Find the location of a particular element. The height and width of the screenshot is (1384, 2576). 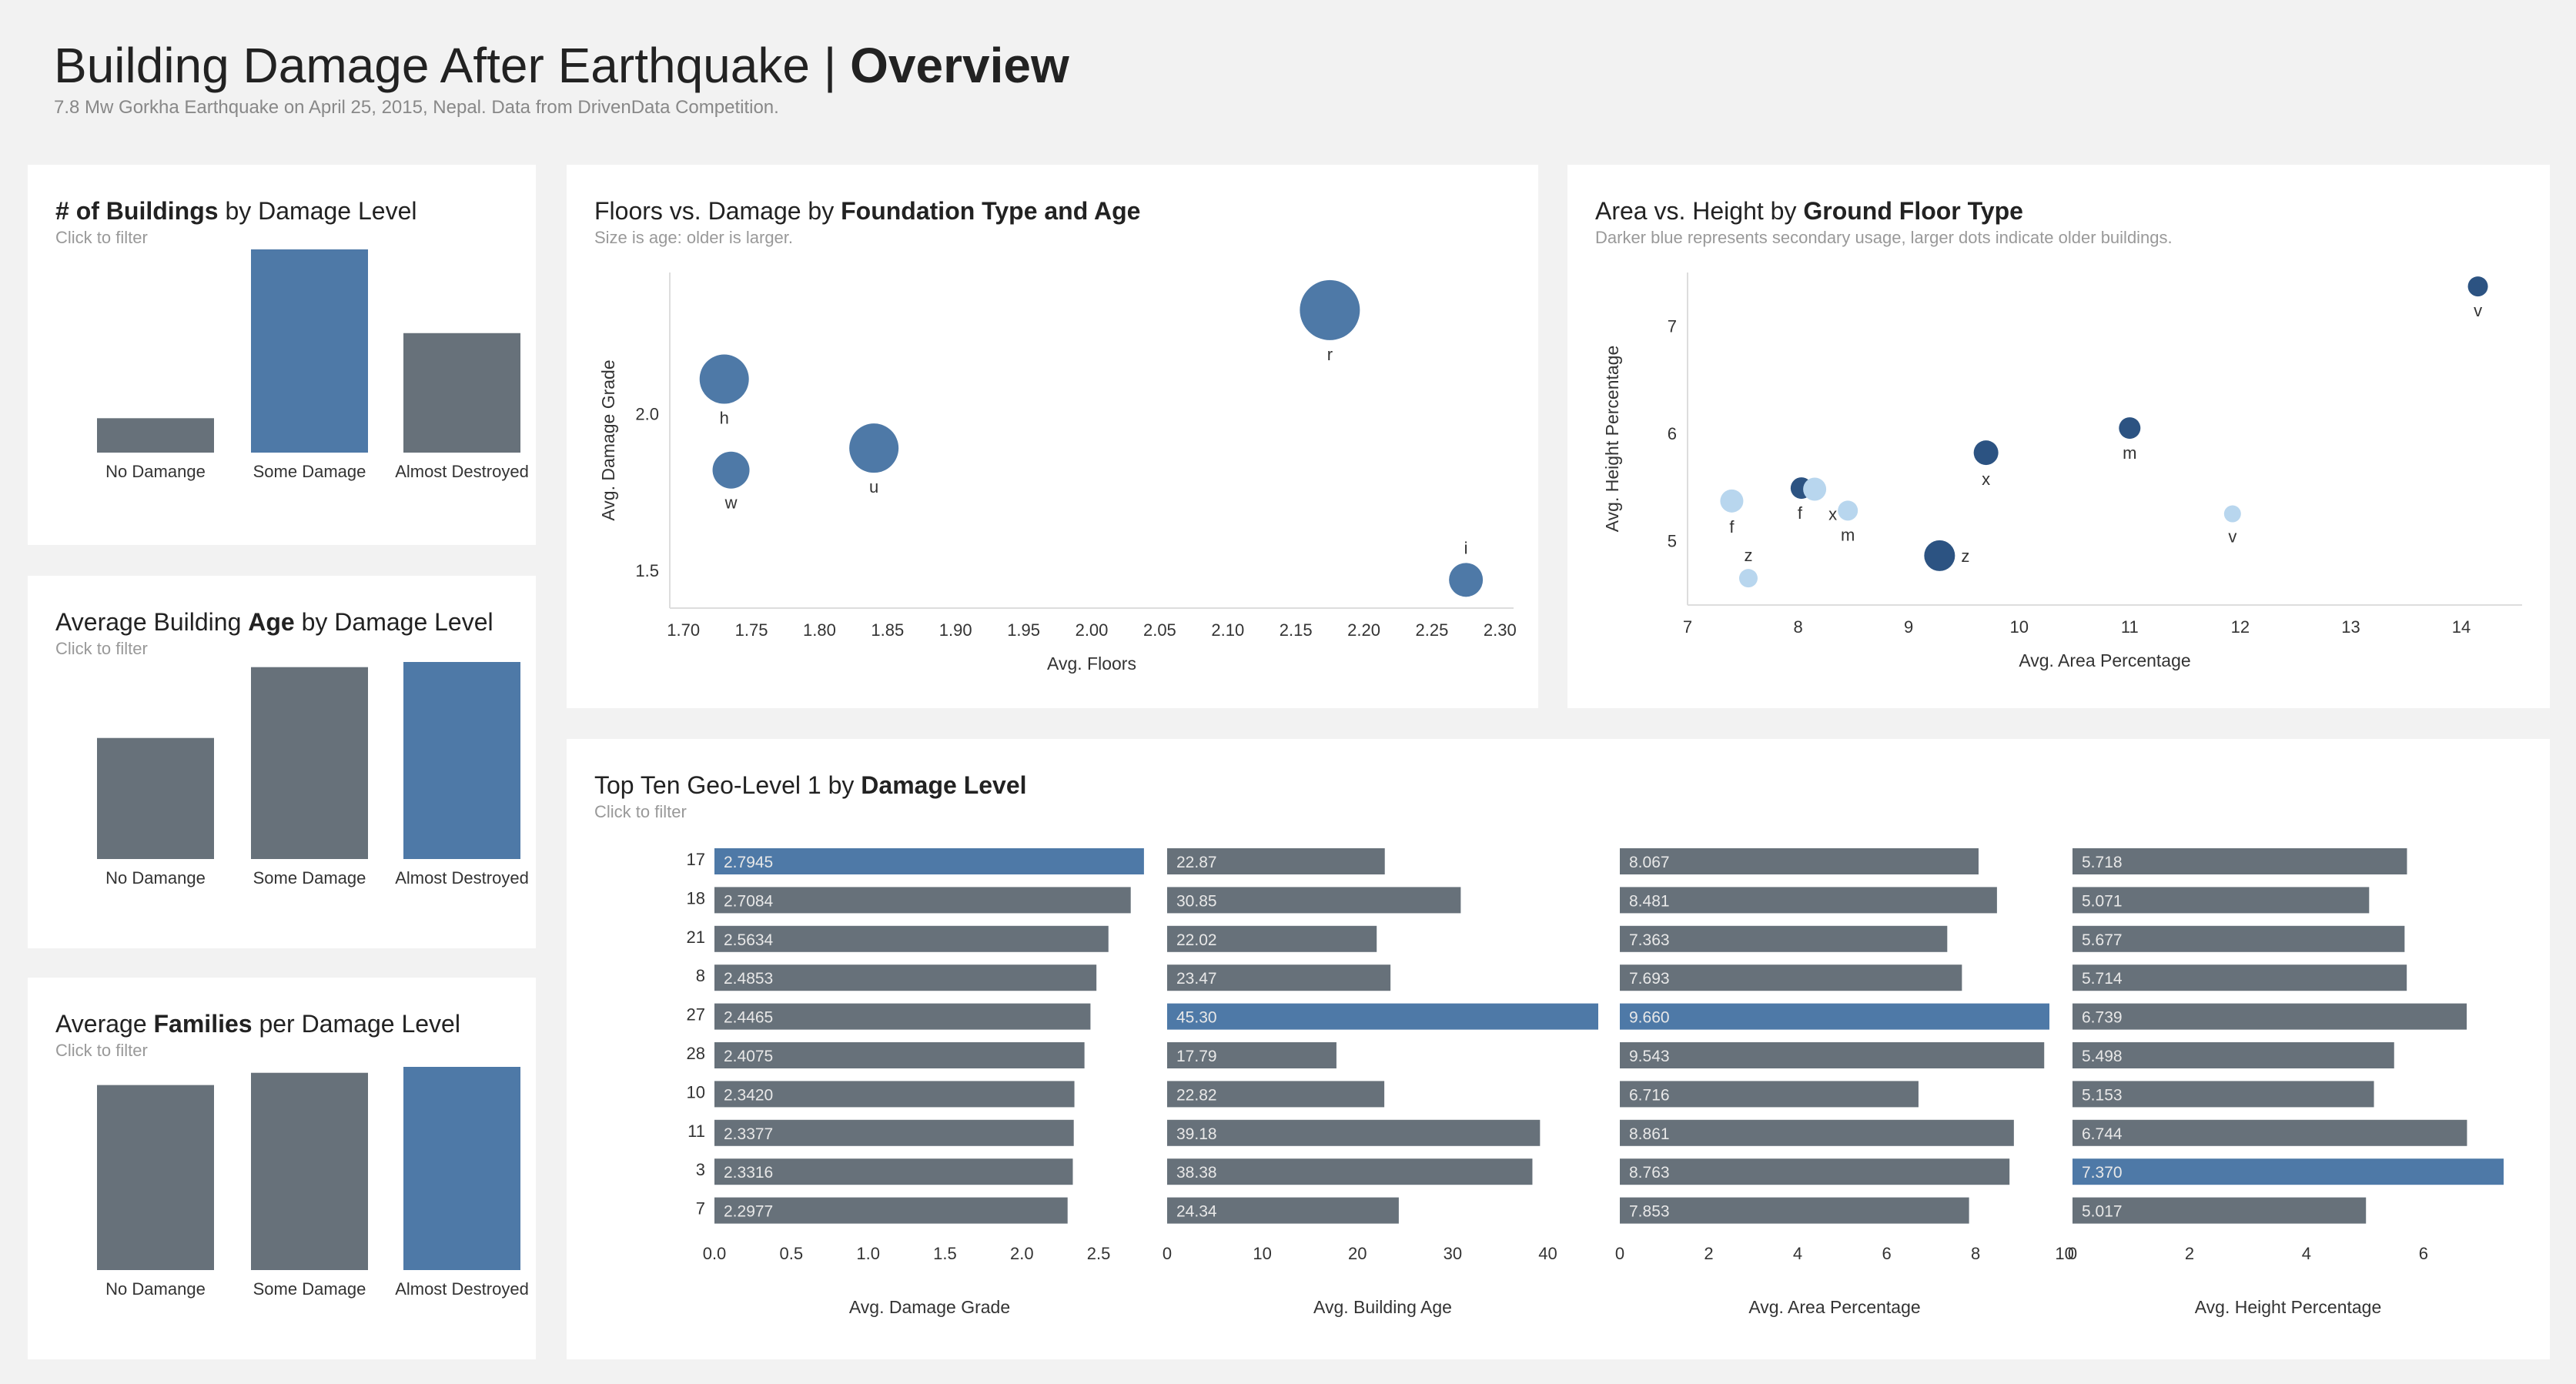

buildings-bar-chart: No Damange Some Damage Almost Destroyed is located at coordinates (282, 397).